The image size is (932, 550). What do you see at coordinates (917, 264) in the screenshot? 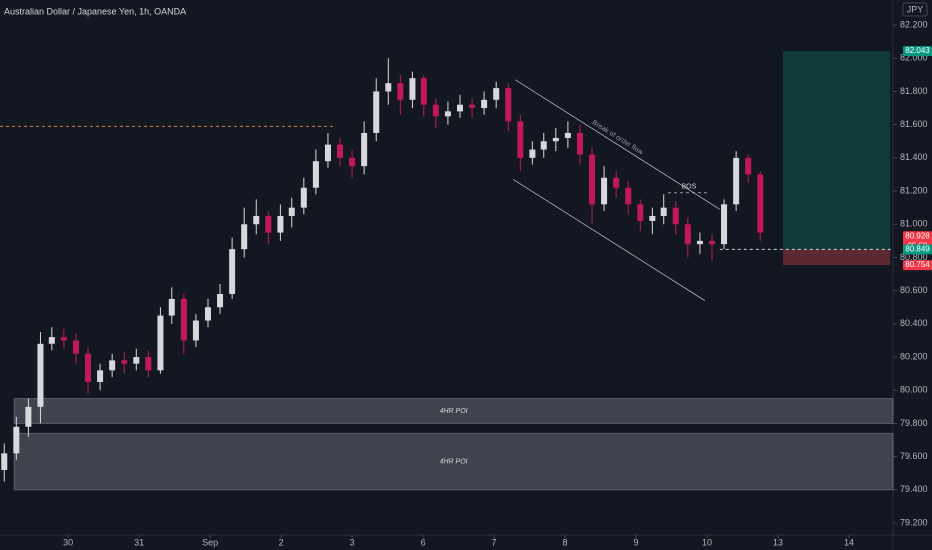
I see `price-tag-label: 80.754` at bounding box center [917, 264].